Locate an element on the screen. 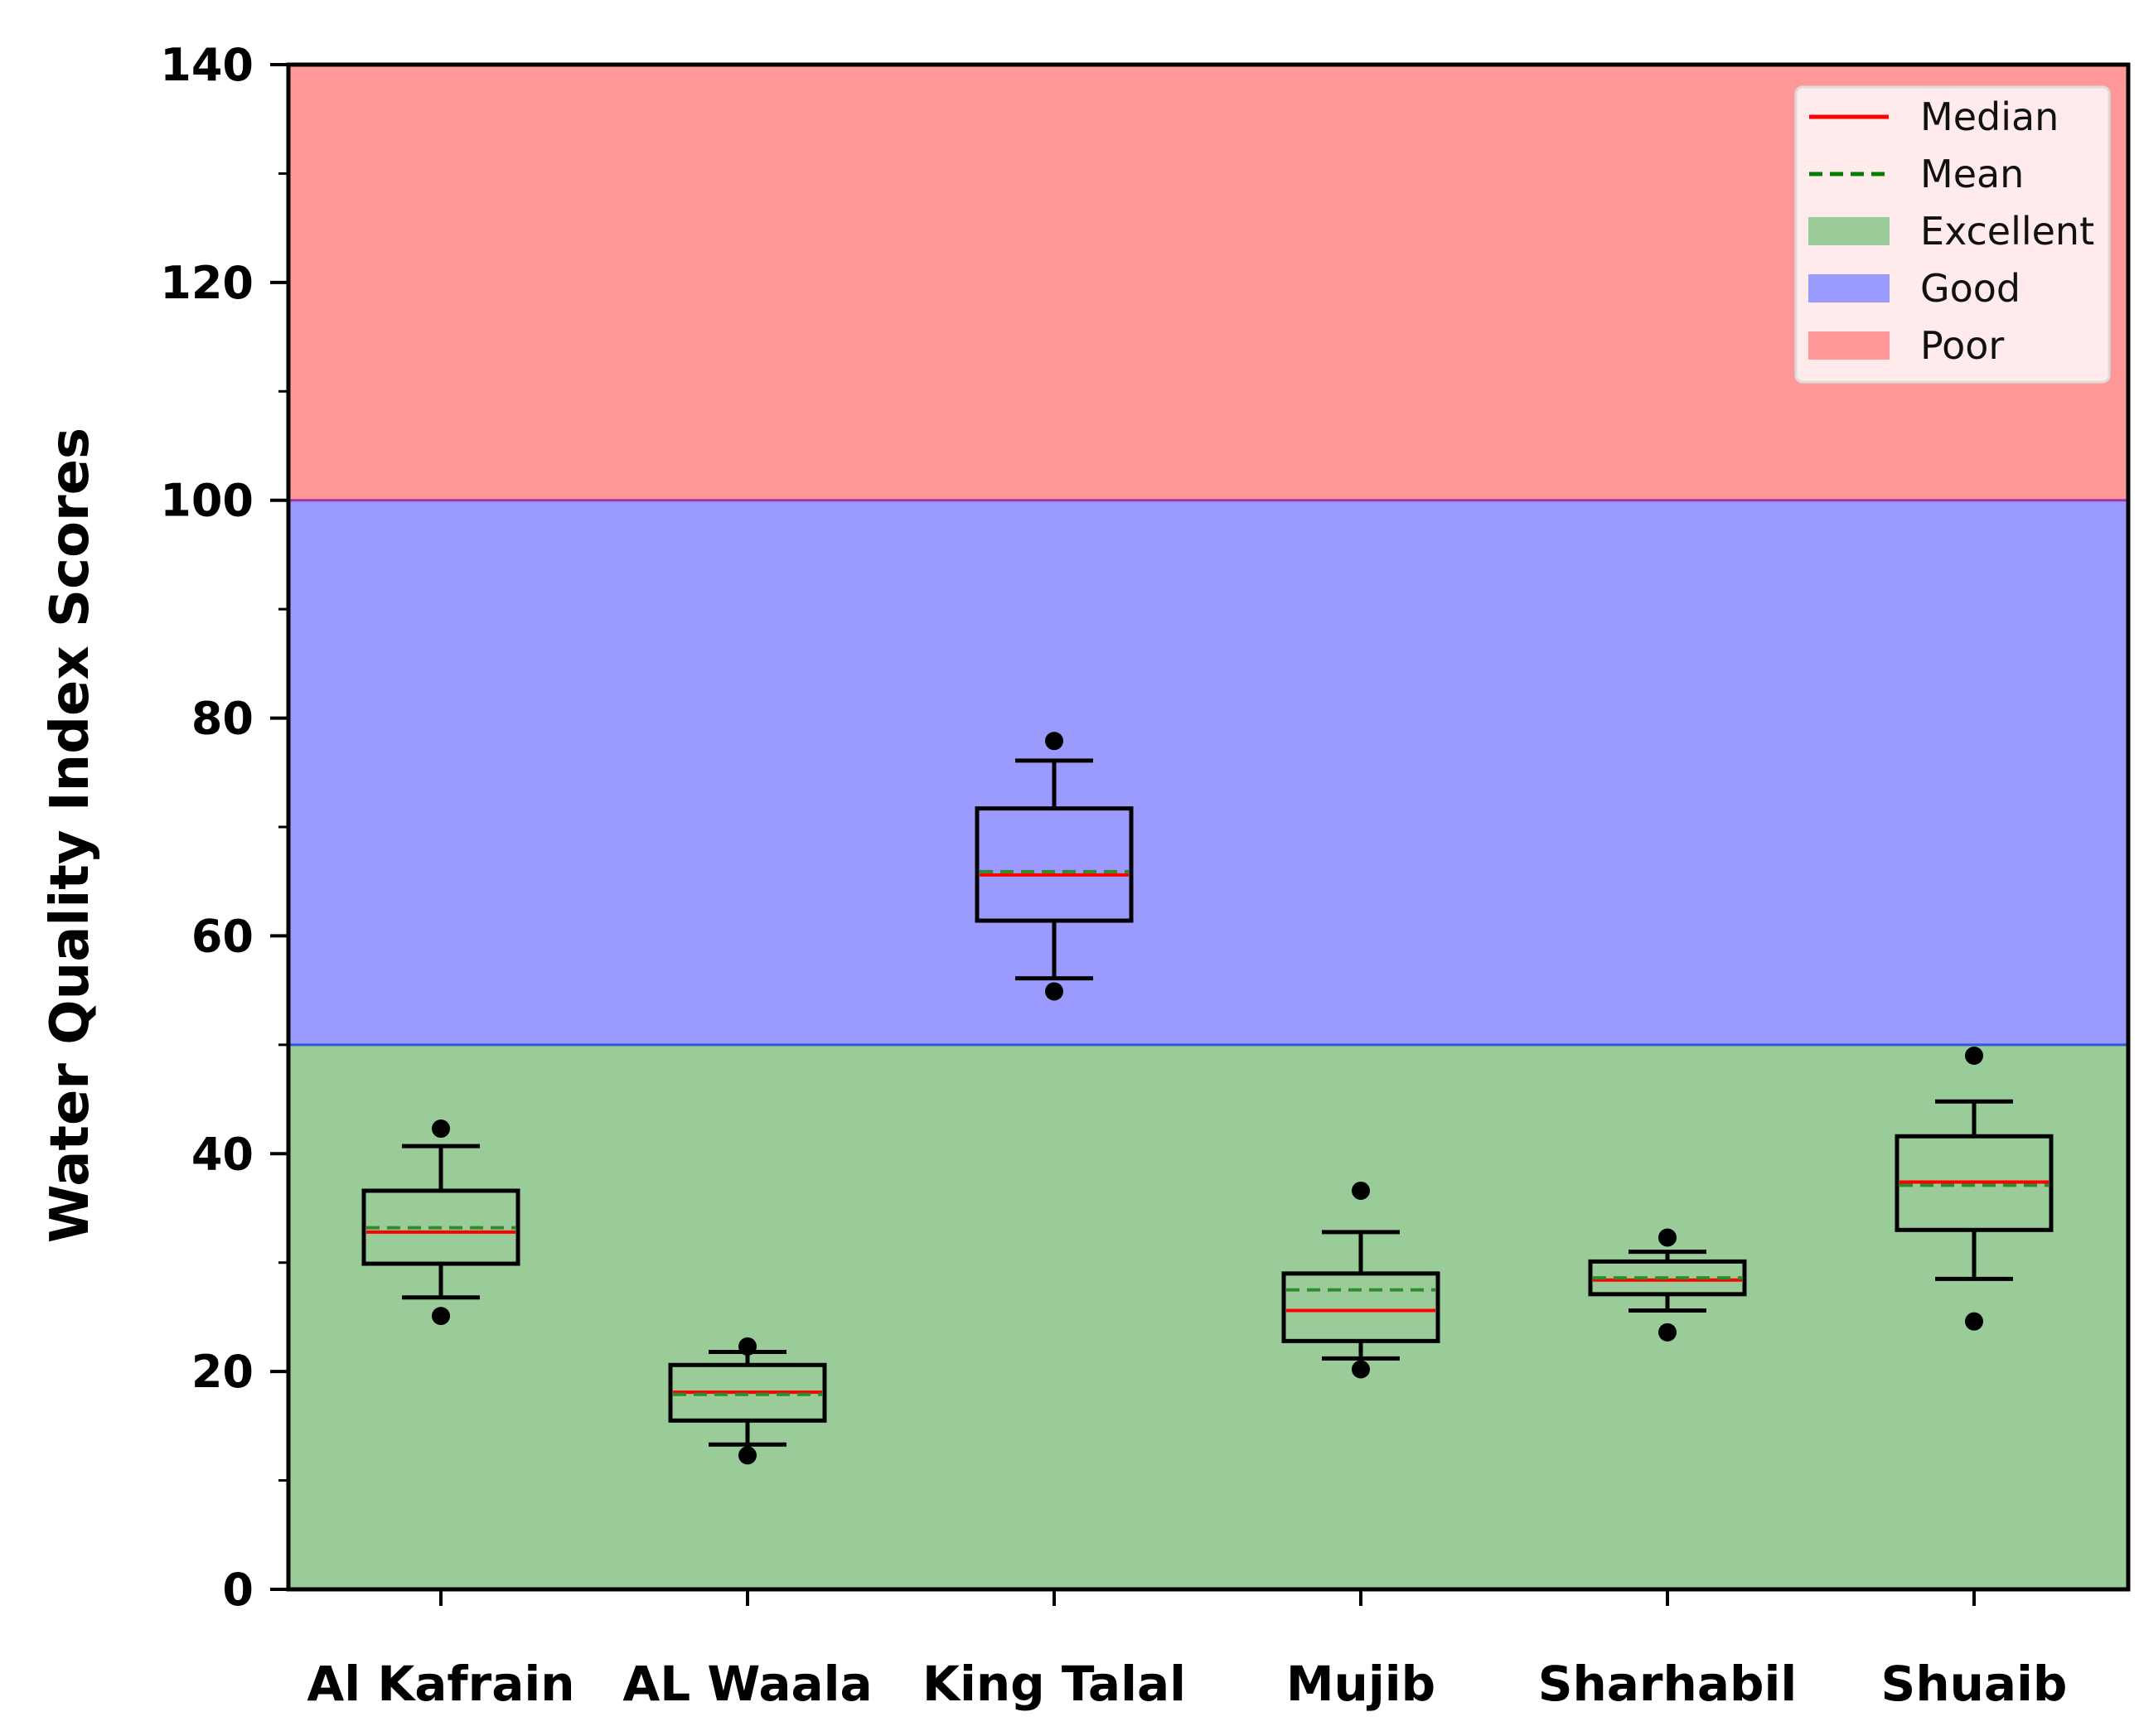  legend-item-excellent: Excellent is located at coordinates (1951, 231).